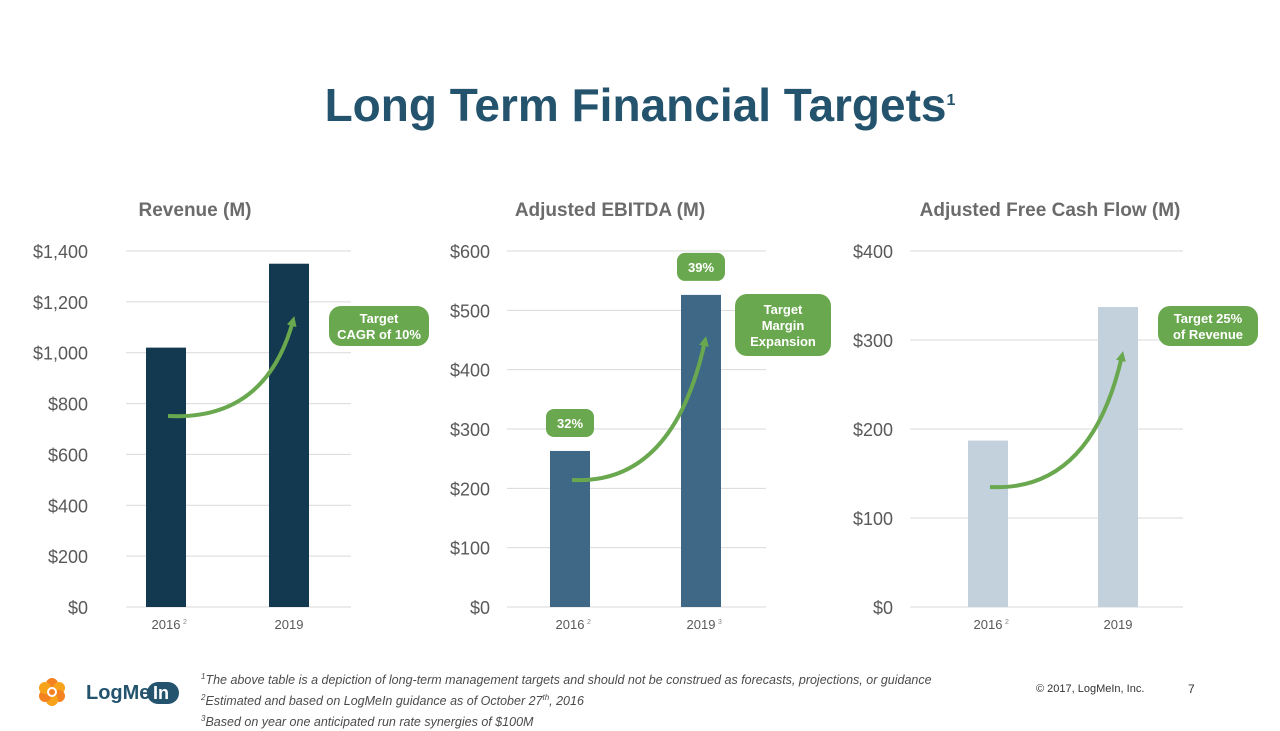  What do you see at coordinates (1208, 318) in the screenshot?
I see `target-badge-label: Target 25%` at bounding box center [1208, 318].